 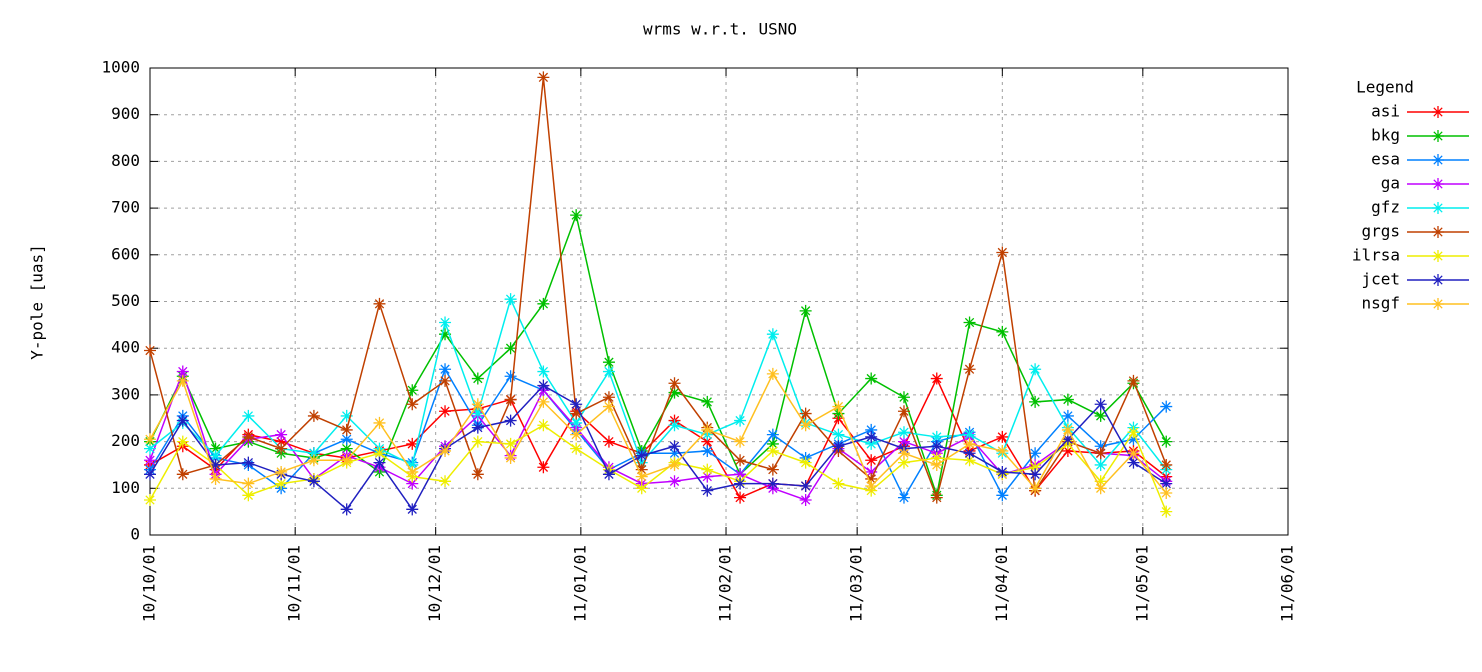 I want to click on x-tick-label: 10/10/01, so click(x=149, y=583).